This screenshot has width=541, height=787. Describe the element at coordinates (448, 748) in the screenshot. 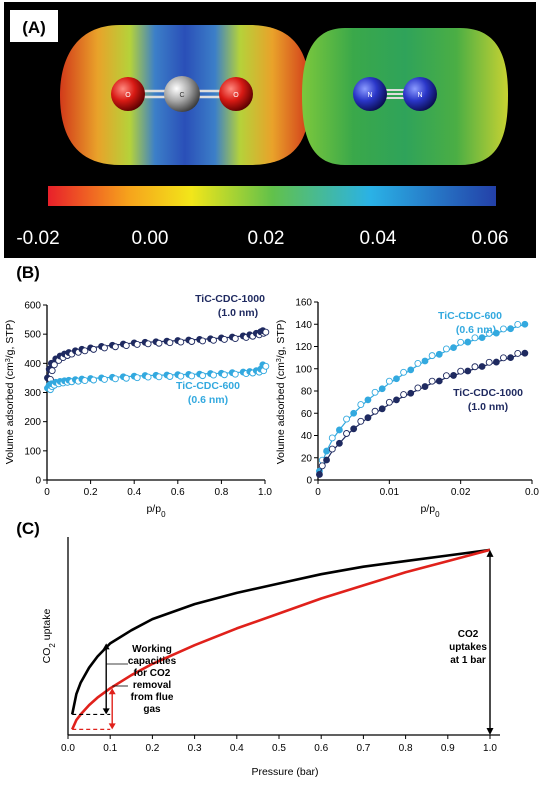

I see `c-xtick-label: 0.9` at that location.